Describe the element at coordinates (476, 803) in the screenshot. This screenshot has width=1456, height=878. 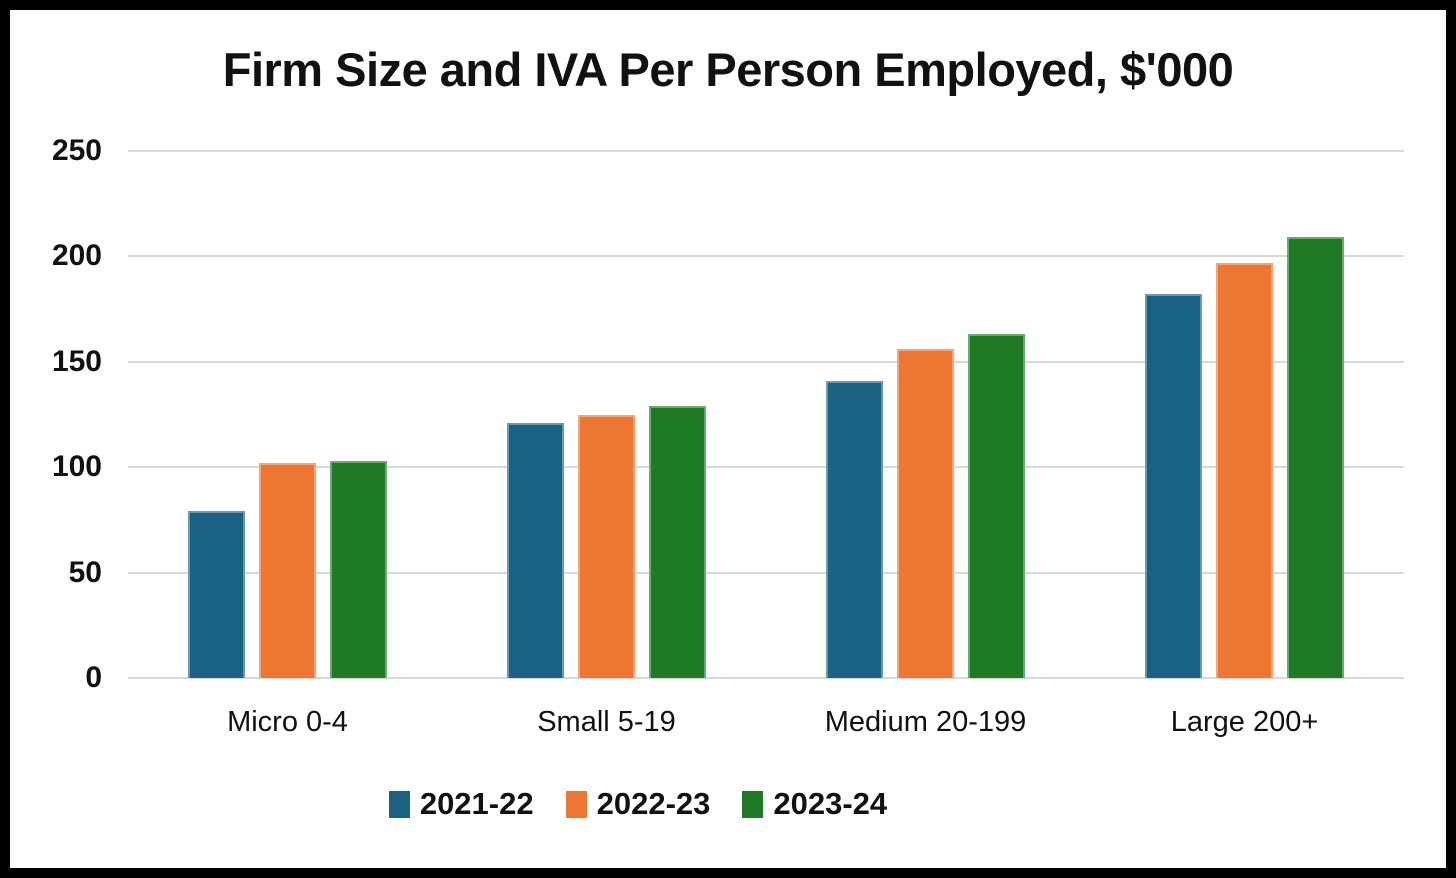
I see `legend-label: 2021-22` at that location.